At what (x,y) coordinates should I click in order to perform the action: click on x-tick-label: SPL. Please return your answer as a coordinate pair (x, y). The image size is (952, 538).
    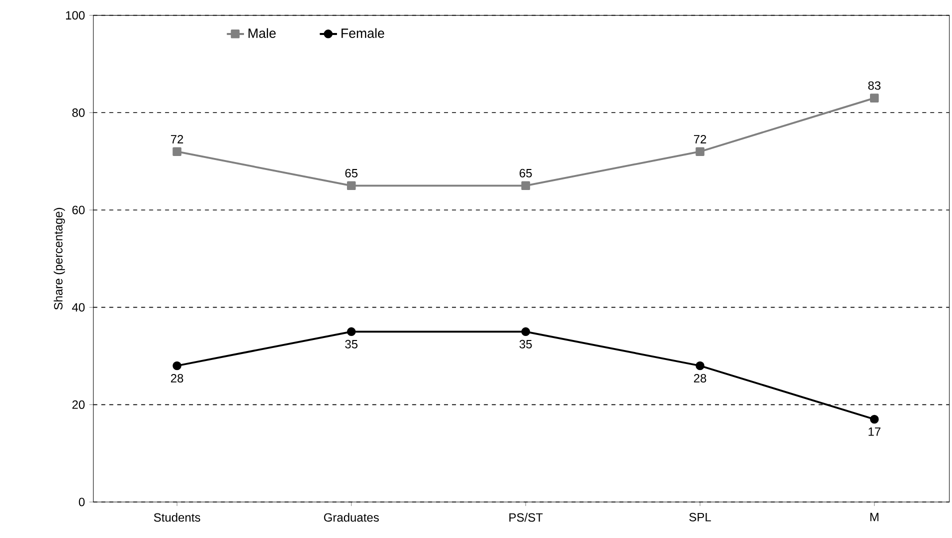
    Looking at the image, I should click on (700, 517).